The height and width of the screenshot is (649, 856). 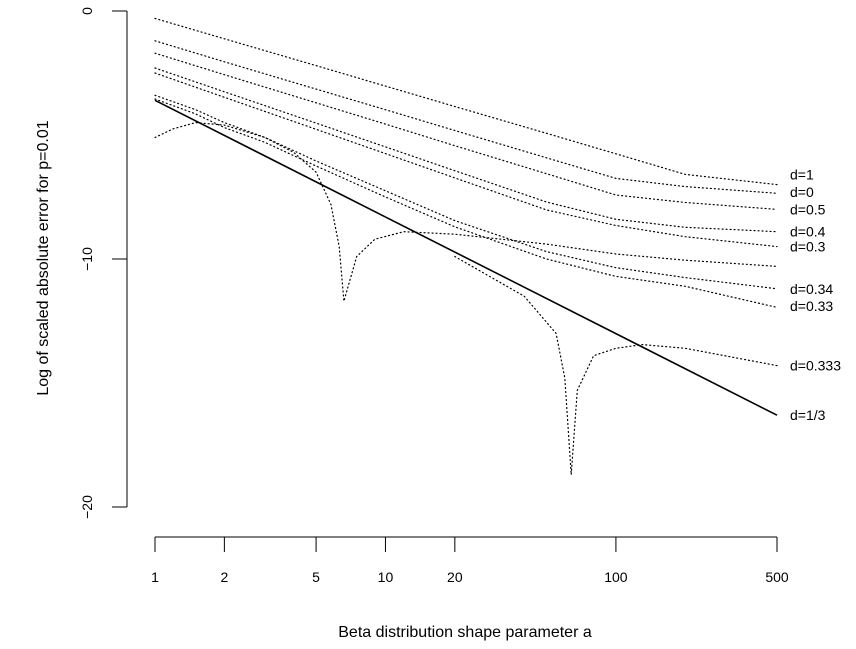 What do you see at coordinates (808, 209) in the screenshot?
I see `series-label: d=0.5` at bounding box center [808, 209].